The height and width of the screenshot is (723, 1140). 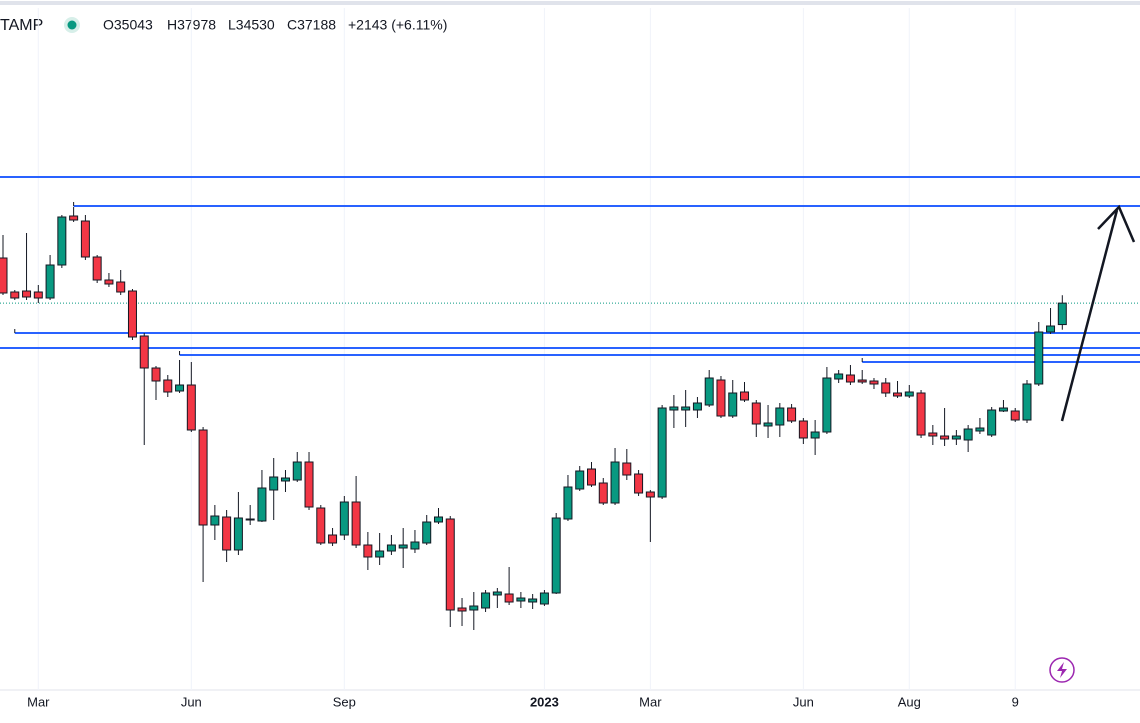 I want to click on x-tick-label: Sep, so click(x=344, y=701).